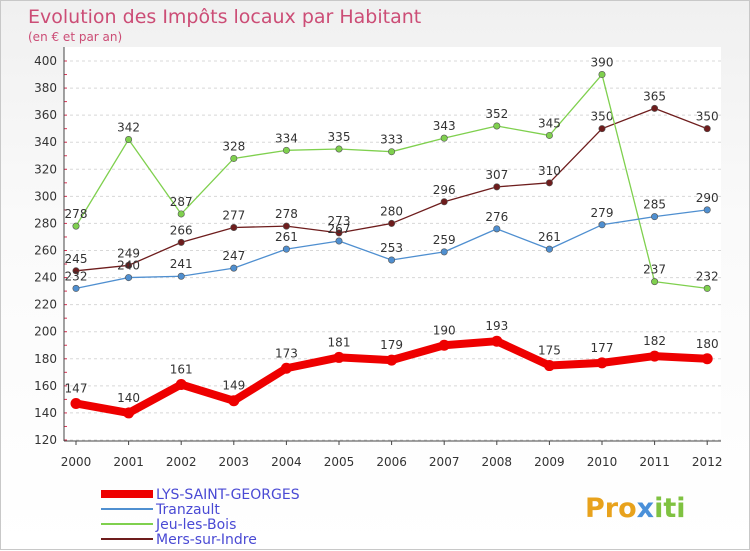  I want to click on data-label: 190, so click(444, 330).